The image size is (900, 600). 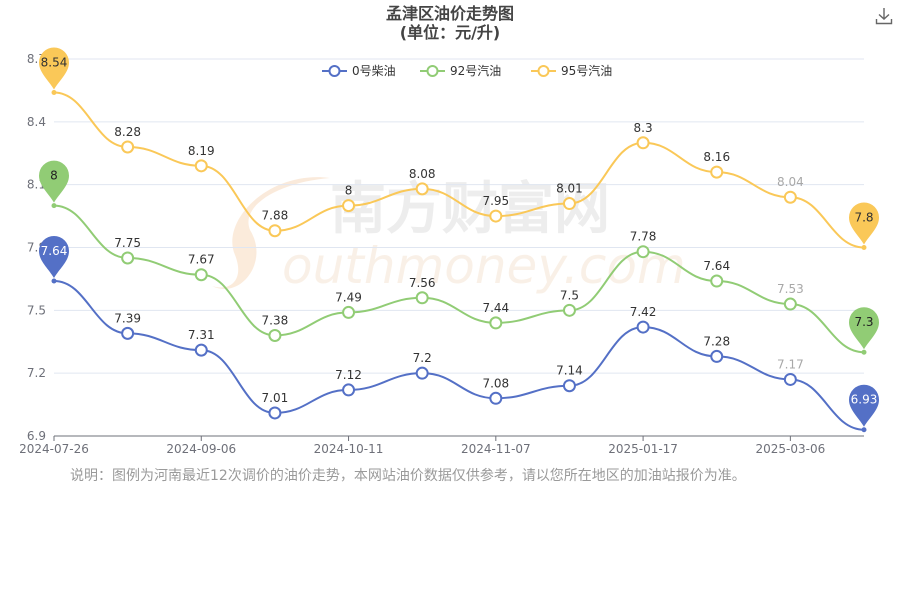 I want to click on data-label: 7.44, so click(x=495, y=308).